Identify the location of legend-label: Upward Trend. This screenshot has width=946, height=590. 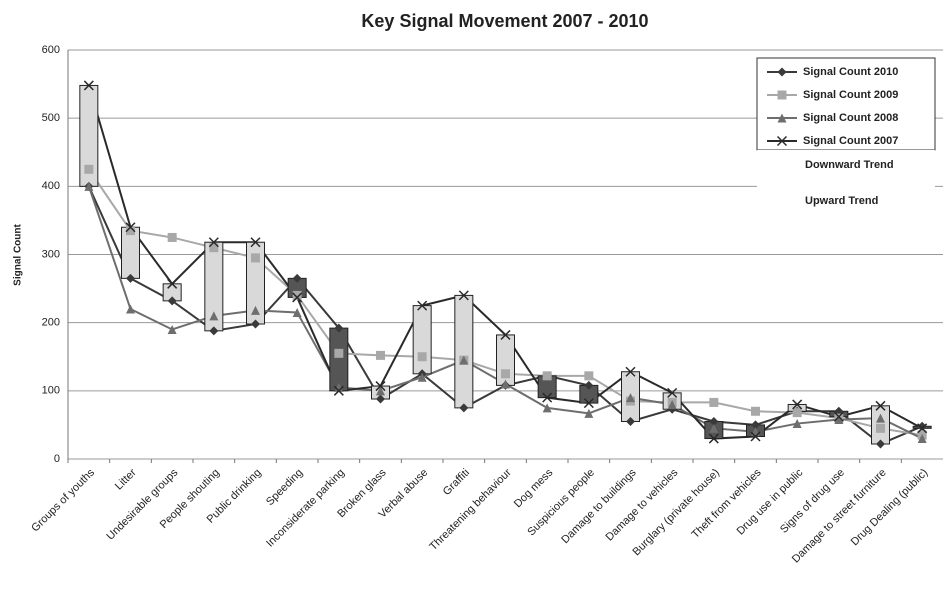
(841, 201).